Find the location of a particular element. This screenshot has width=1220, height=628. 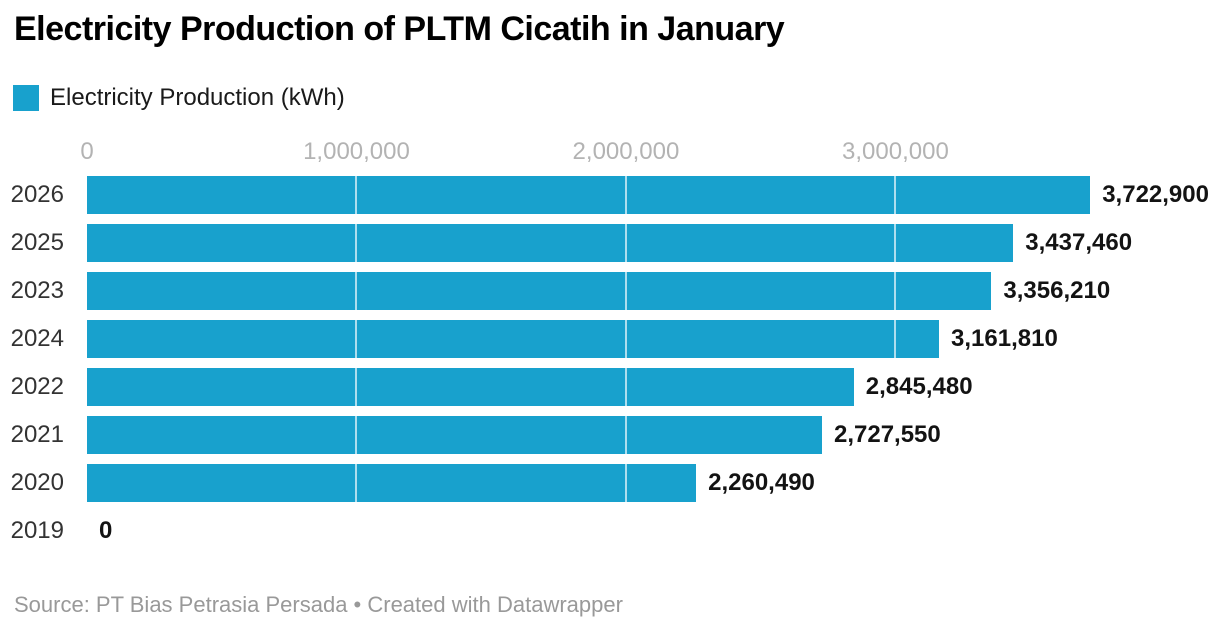

category-label: 2025 is located at coordinates (37, 242).